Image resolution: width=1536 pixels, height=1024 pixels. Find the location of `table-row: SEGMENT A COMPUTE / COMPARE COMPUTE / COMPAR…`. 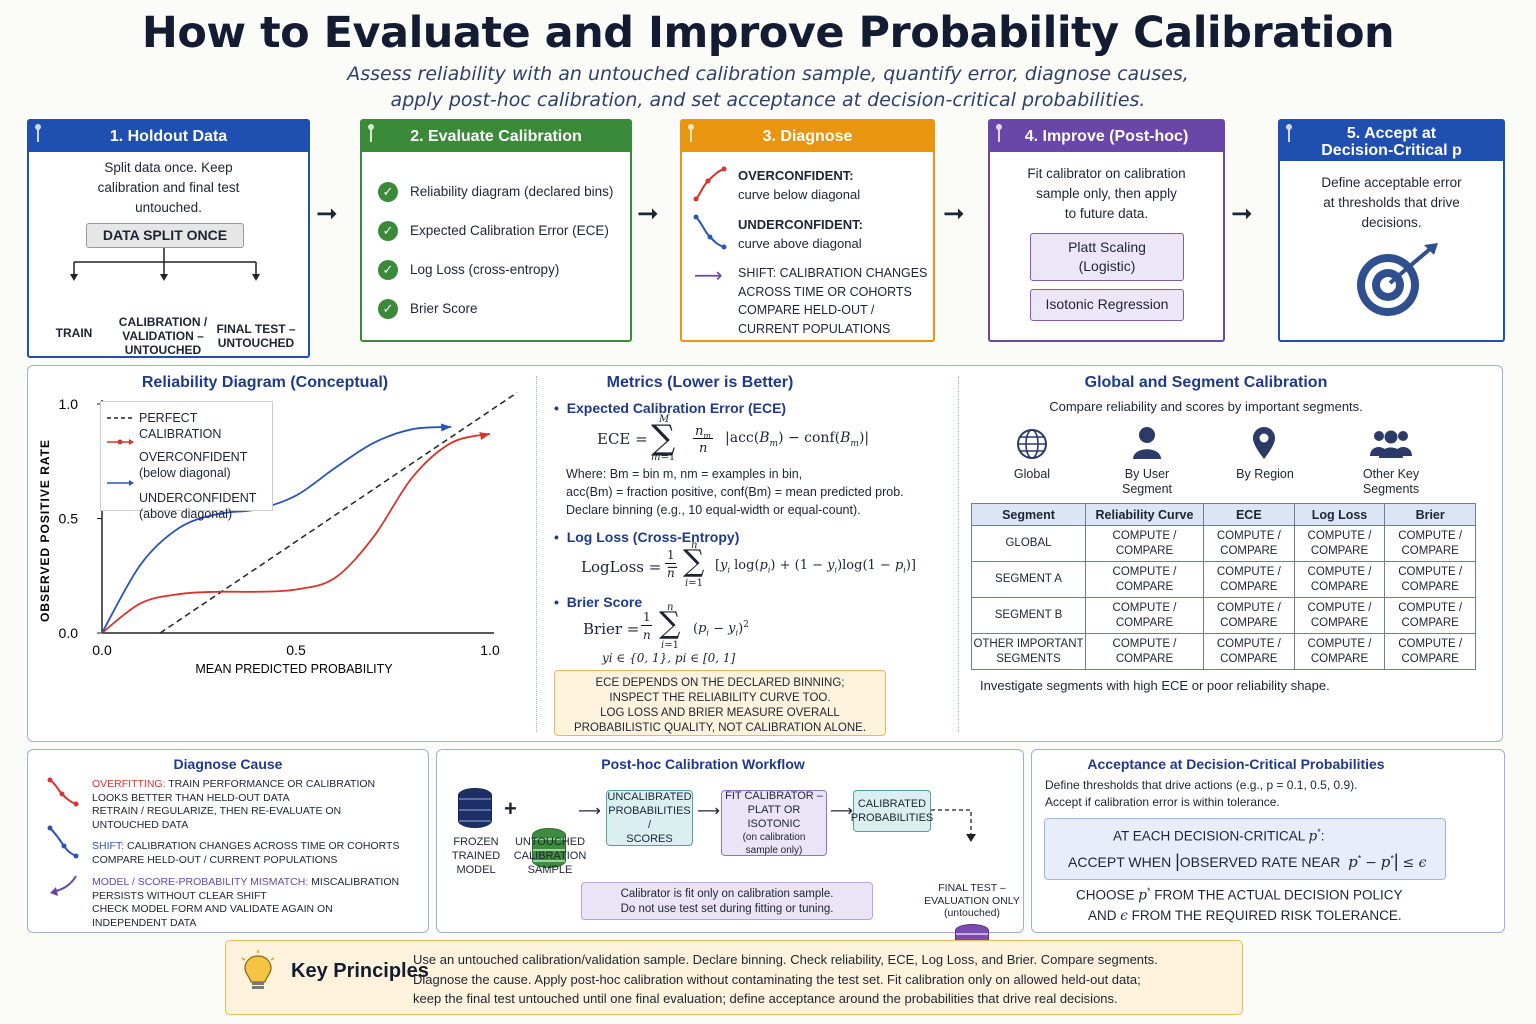

table-row: SEGMENT A COMPUTE / COMPARE COMPUTE / COMPAR… is located at coordinates (1223, 579).